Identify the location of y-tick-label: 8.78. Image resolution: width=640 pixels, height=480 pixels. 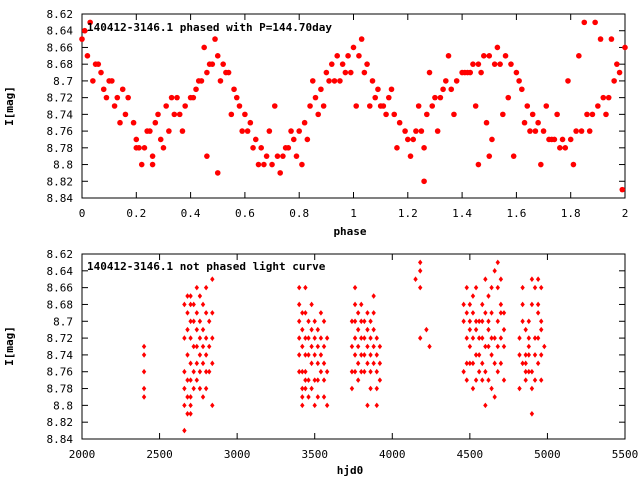
(60, 148).